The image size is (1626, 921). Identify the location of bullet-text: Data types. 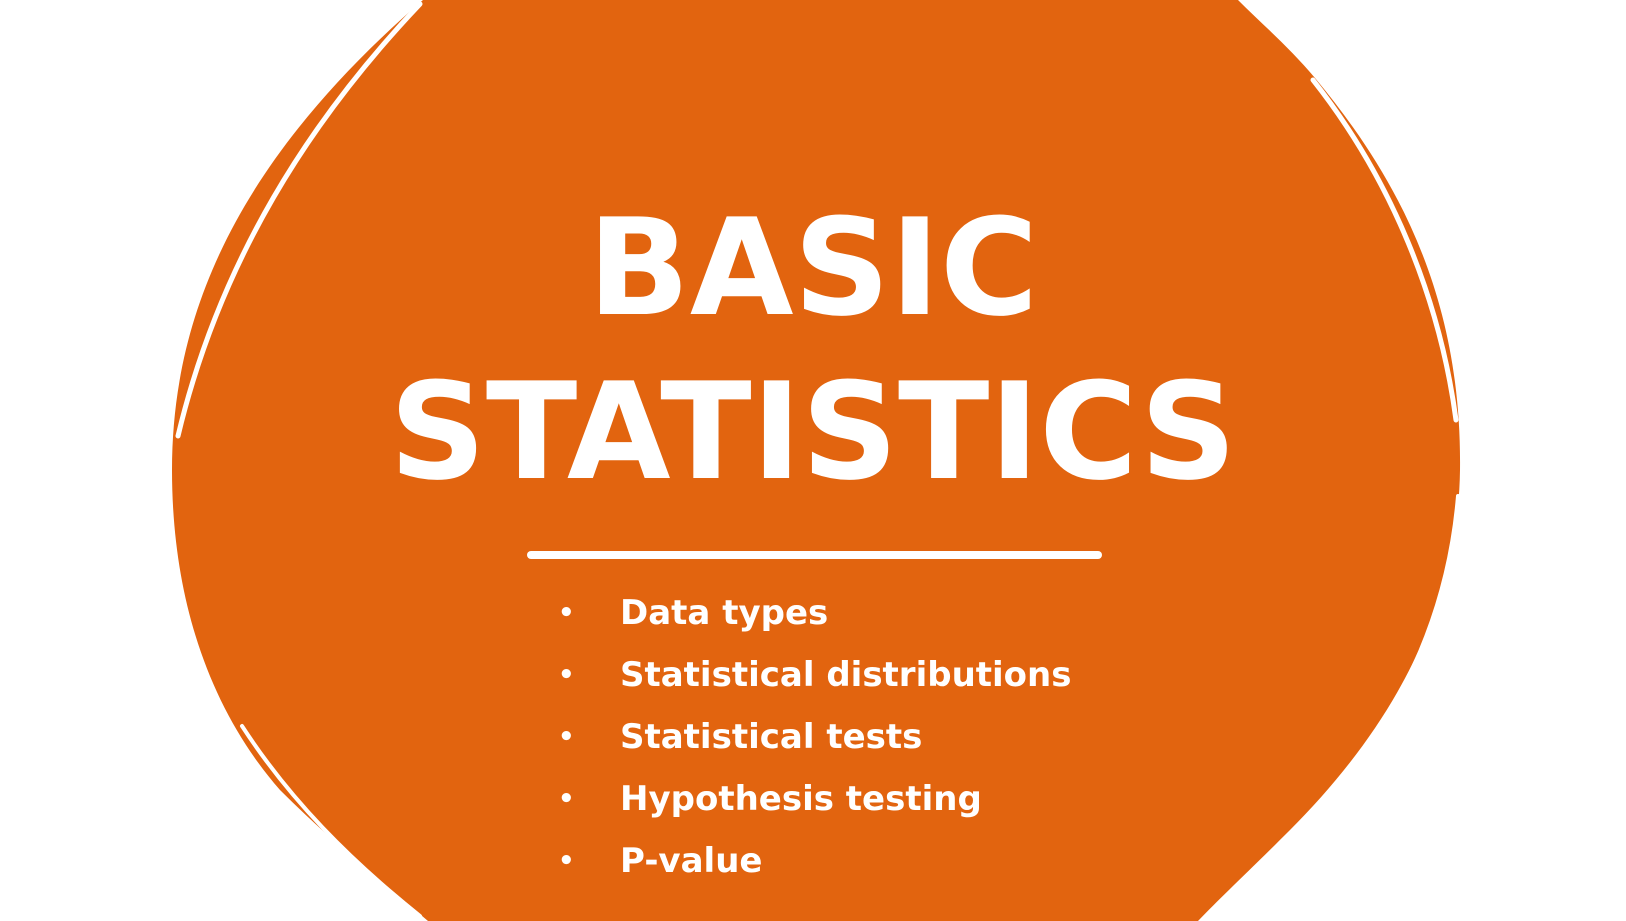
(724, 613).